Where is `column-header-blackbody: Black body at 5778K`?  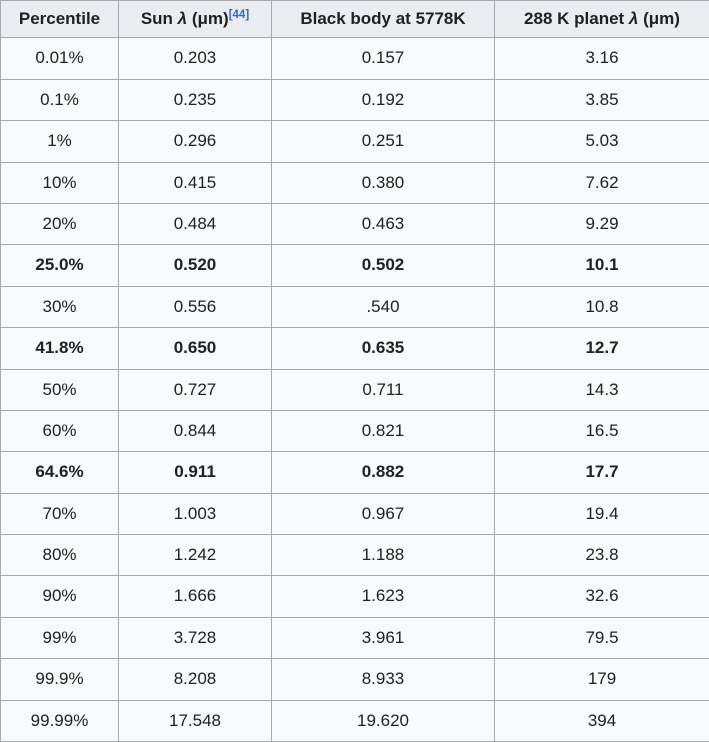 column-header-blackbody: Black body at 5778K is located at coordinates (383, 19).